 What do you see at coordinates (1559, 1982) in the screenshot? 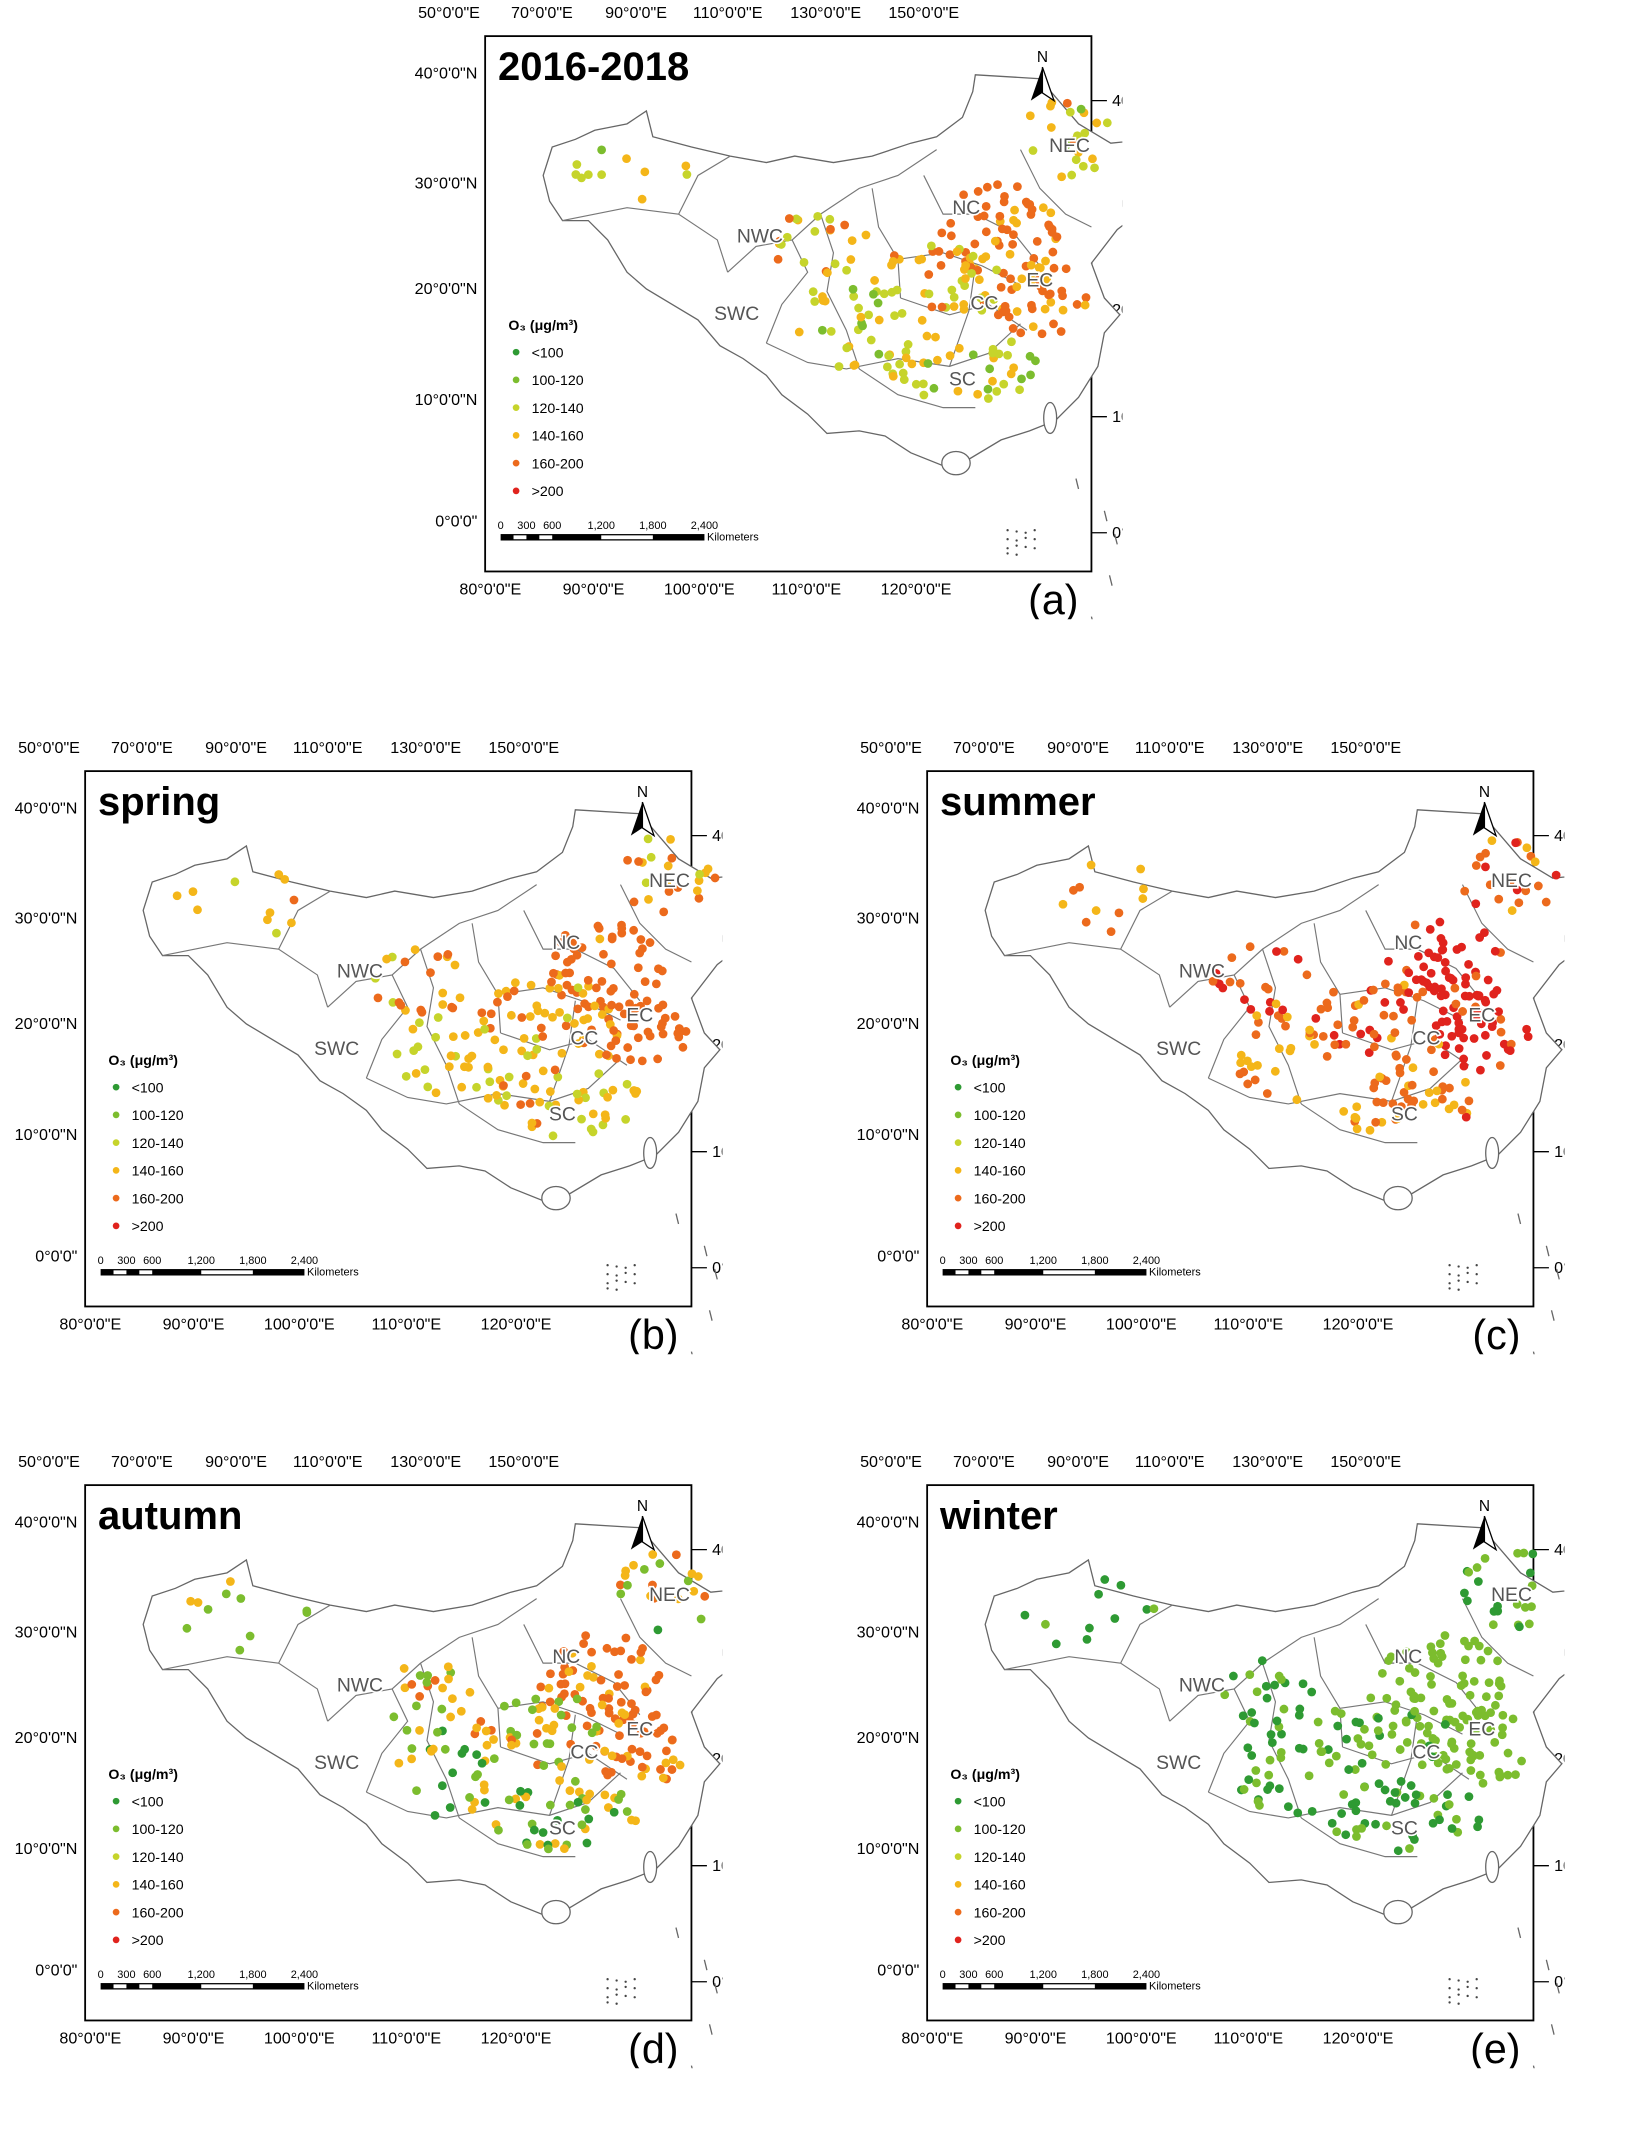
I see `right-lat-label: 0°0'0"` at bounding box center [1559, 1982].